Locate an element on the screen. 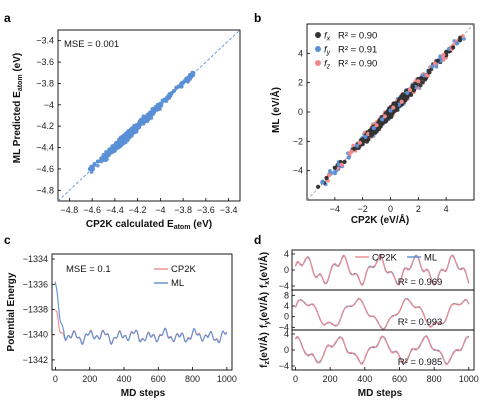  panel-c-y-tick-label: −1340 is located at coordinates (35, 335).